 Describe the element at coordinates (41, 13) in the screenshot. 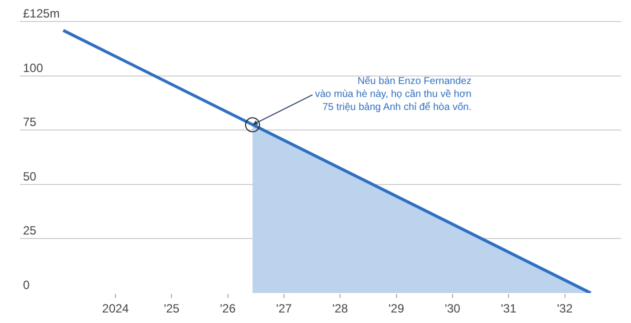

I see `y-tick-label: £125m` at that location.